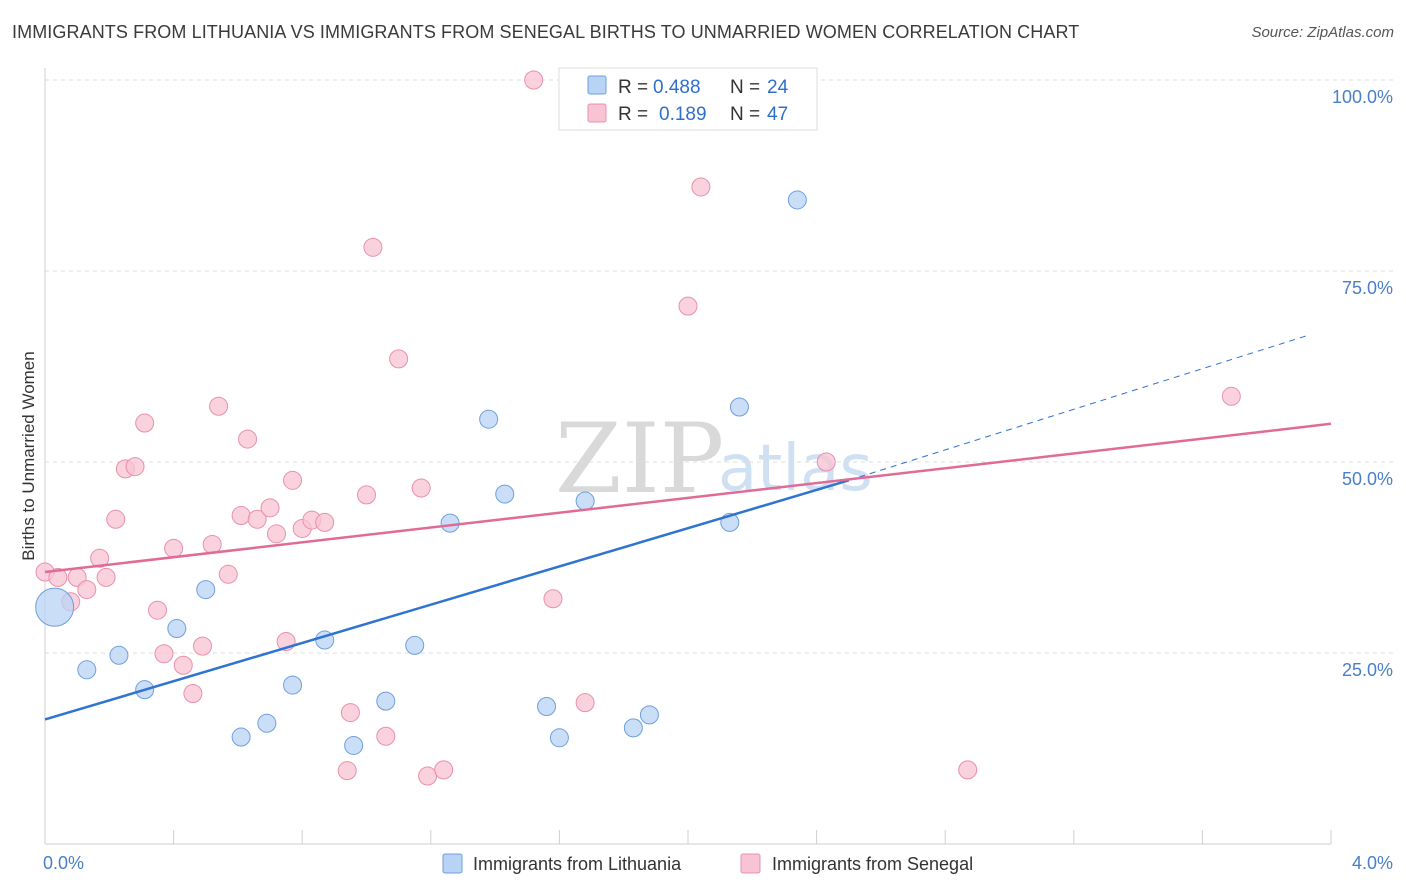  What do you see at coordinates (688, 99) in the screenshot?
I see `correlation-legend: R = 0.488 N = 24 R = 0.189 N = 47` at bounding box center [688, 99].